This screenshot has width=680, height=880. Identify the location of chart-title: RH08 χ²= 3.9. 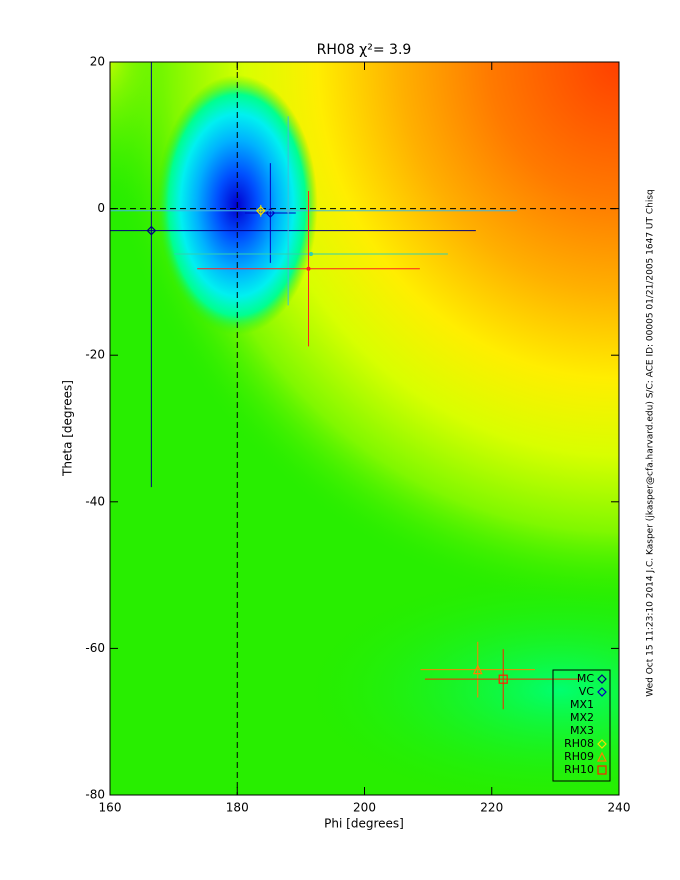
(364, 50).